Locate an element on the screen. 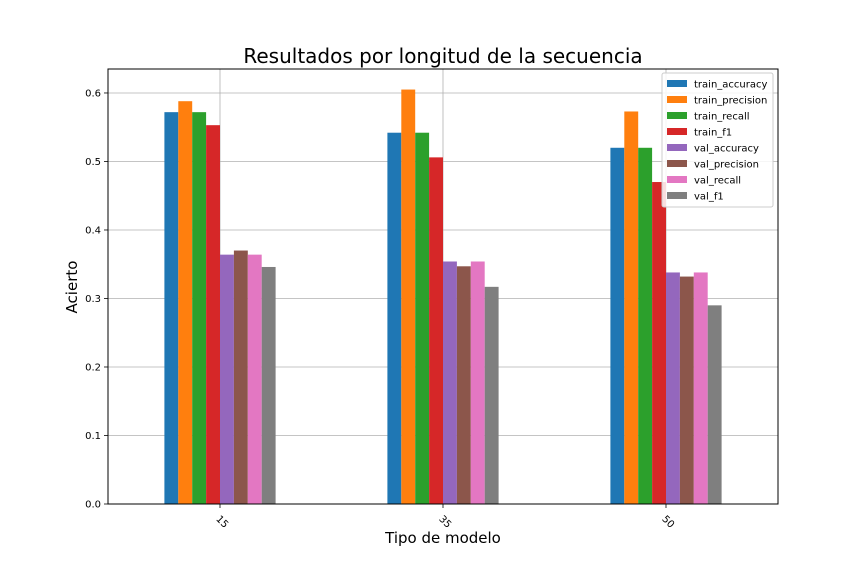  legend-swatch-train_precision is located at coordinates (677, 99).